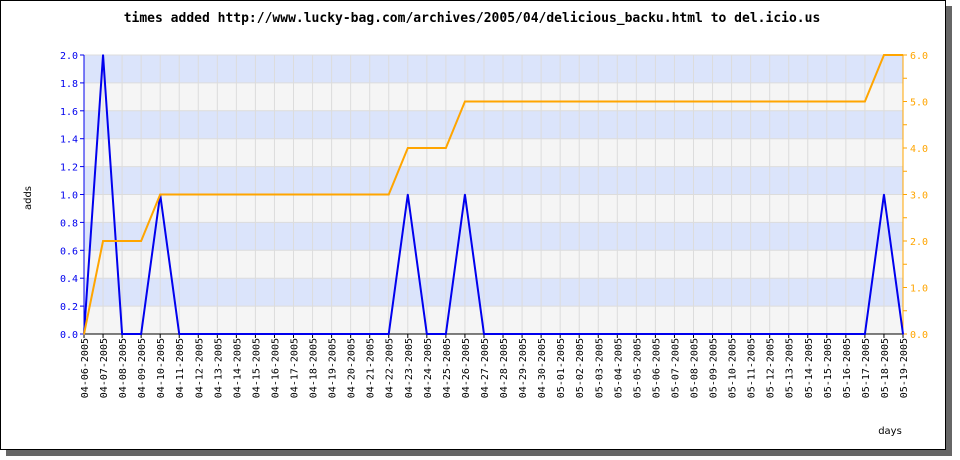 The height and width of the screenshot is (460, 960). Describe the element at coordinates (123, 368) in the screenshot. I see `x-tick-label: 04-08-2005` at that location.